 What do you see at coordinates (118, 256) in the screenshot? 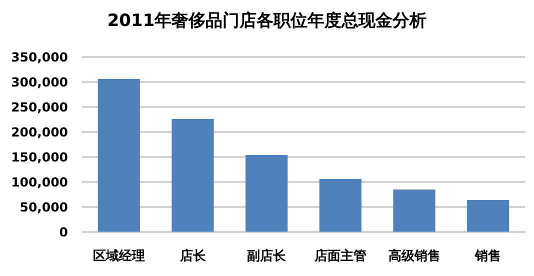
I see `x-tick-label: 区域经理` at bounding box center [118, 256].